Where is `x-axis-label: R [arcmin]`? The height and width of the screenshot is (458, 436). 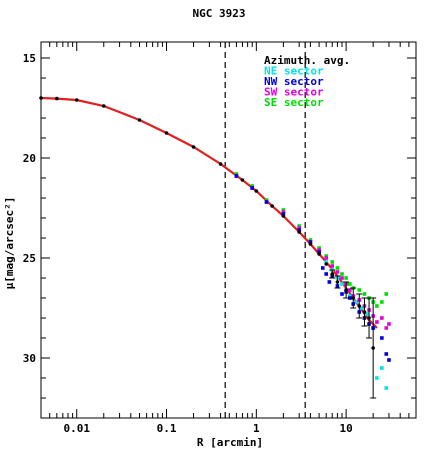
x-axis-label: R [arcmin] is located at coordinates (230, 442).